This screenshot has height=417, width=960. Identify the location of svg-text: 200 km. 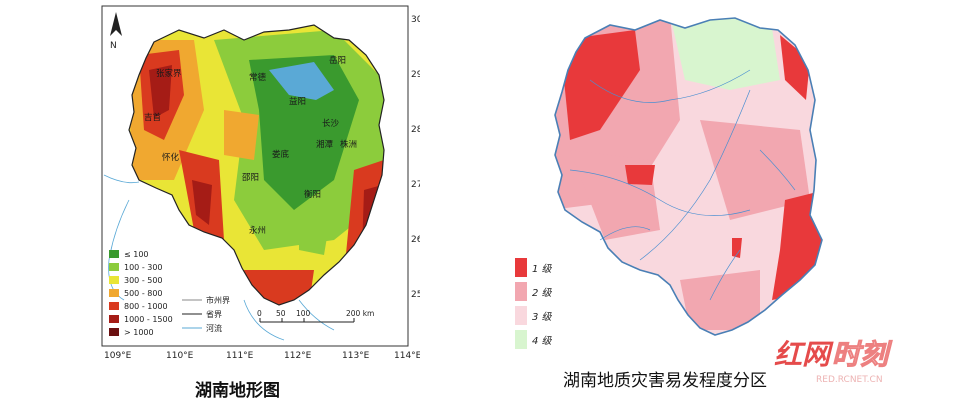
(360, 313).